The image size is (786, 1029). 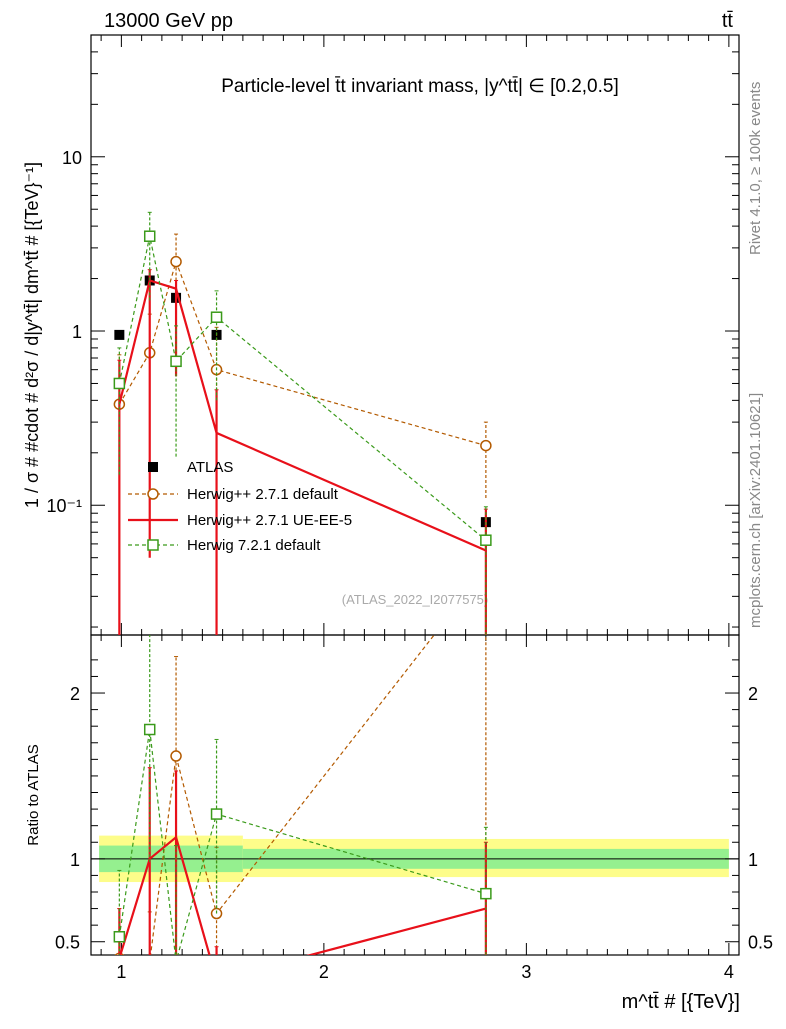 What do you see at coordinates (168, 21) in the screenshot?
I see `energy-label: 13000 GeV pp` at bounding box center [168, 21].